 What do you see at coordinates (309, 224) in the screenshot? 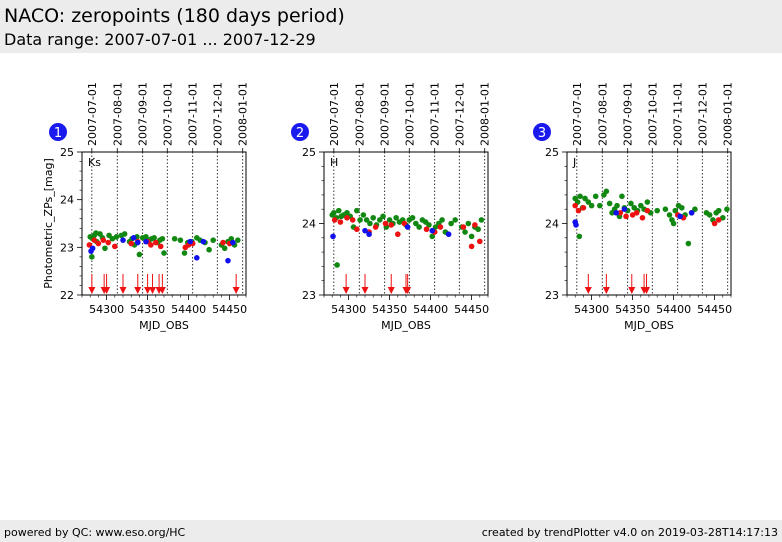
I see `y-tick-label: 24` at bounding box center [309, 224].